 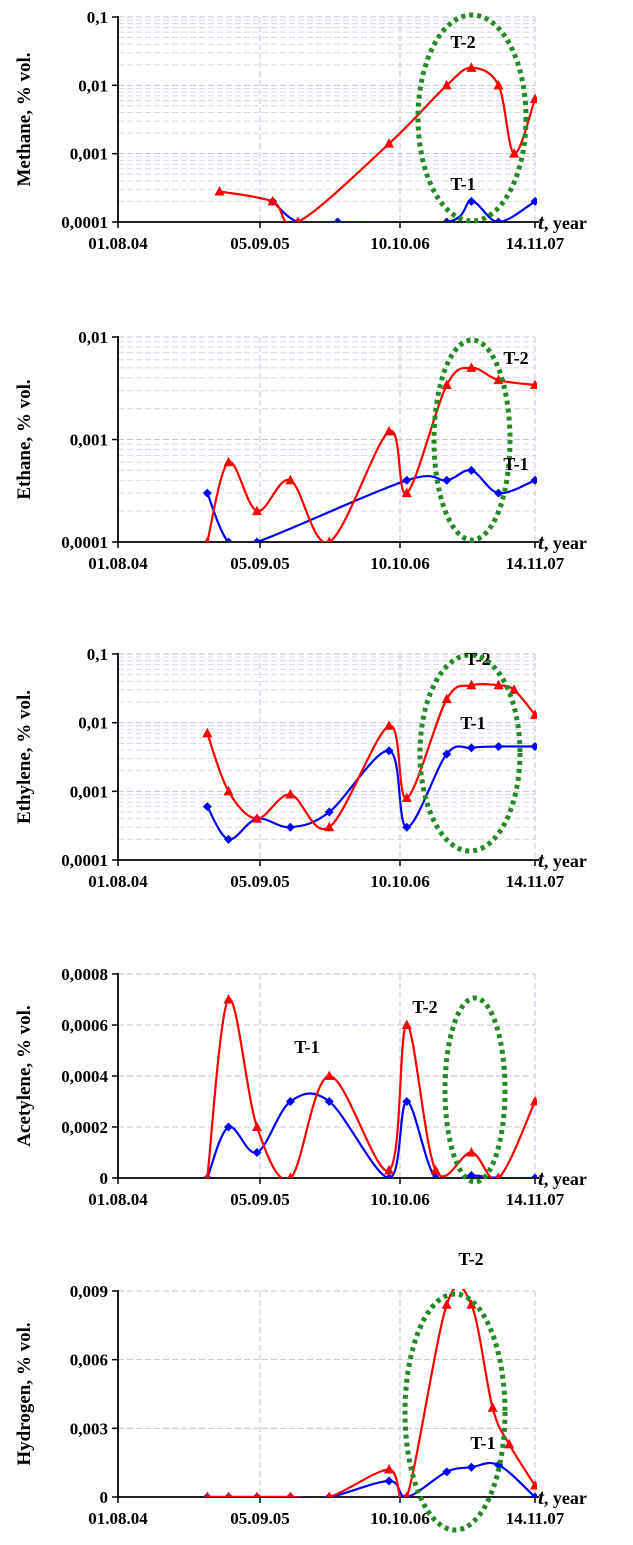 I want to click on y-tick-label: 0,0008, so click(x=84, y=974).